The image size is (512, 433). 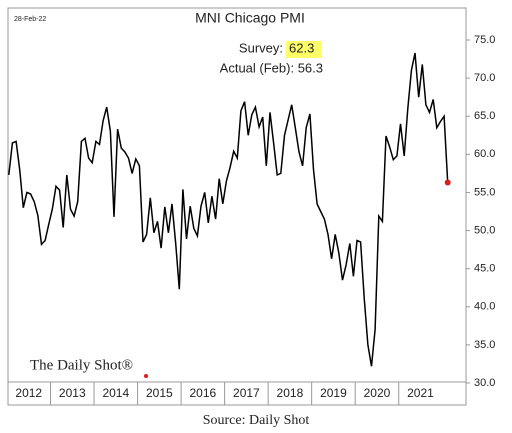 I want to click on x-tick-label: 2018, so click(x=290, y=393).